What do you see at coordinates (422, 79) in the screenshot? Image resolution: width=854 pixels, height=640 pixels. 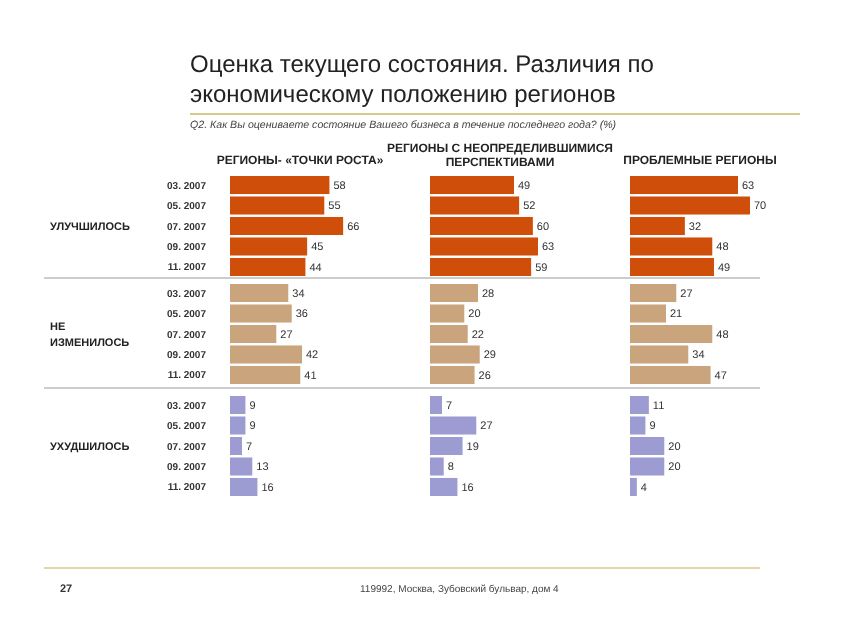 I see `text: Оценка текущего состояния. Различия по экономическому положению регионов` at bounding box center [422, 79].